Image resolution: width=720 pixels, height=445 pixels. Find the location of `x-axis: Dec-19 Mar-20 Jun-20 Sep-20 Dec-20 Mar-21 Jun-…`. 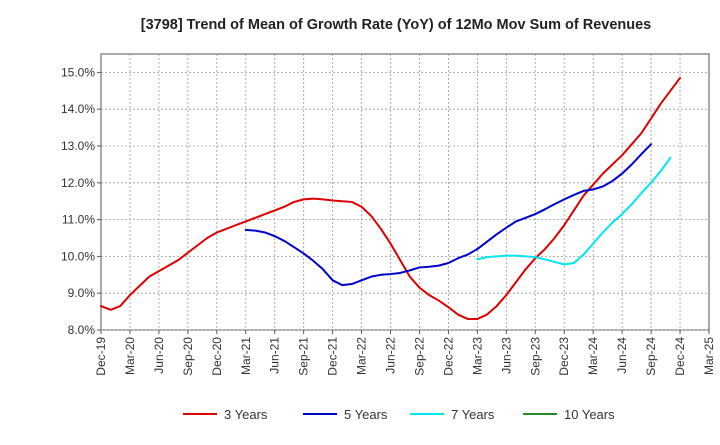

x-axis: Dec-19 Mar-20 Jun-20 Sep-20 Dec-20 Mar-21 Jun-… is located at coordinates (405, 353).